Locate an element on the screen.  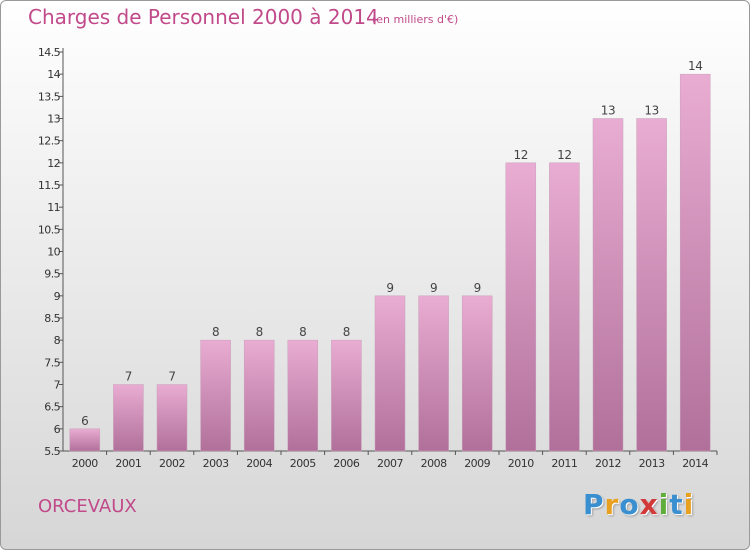
bar-2002 is located at coordinates (172, 418).